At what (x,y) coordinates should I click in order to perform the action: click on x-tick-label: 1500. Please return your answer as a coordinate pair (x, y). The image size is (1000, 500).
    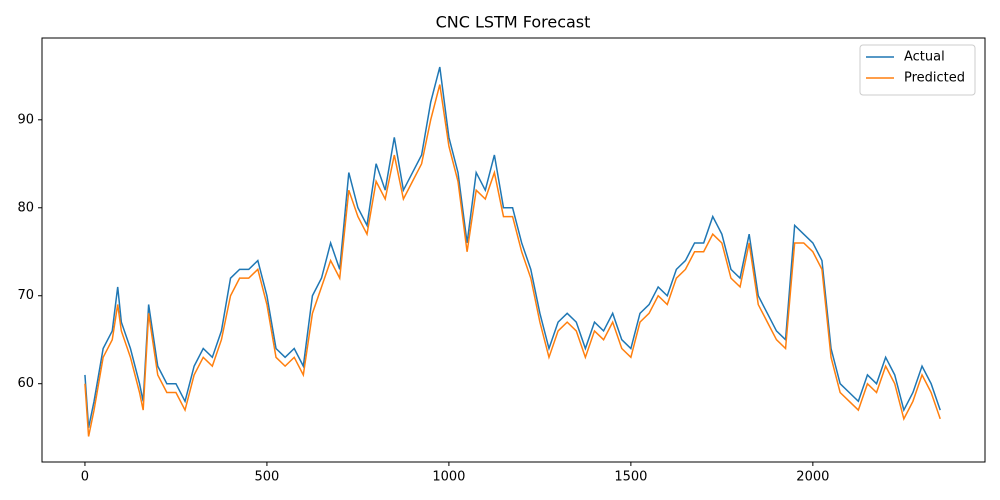
    Looking at the image, I should click on (630, 477).